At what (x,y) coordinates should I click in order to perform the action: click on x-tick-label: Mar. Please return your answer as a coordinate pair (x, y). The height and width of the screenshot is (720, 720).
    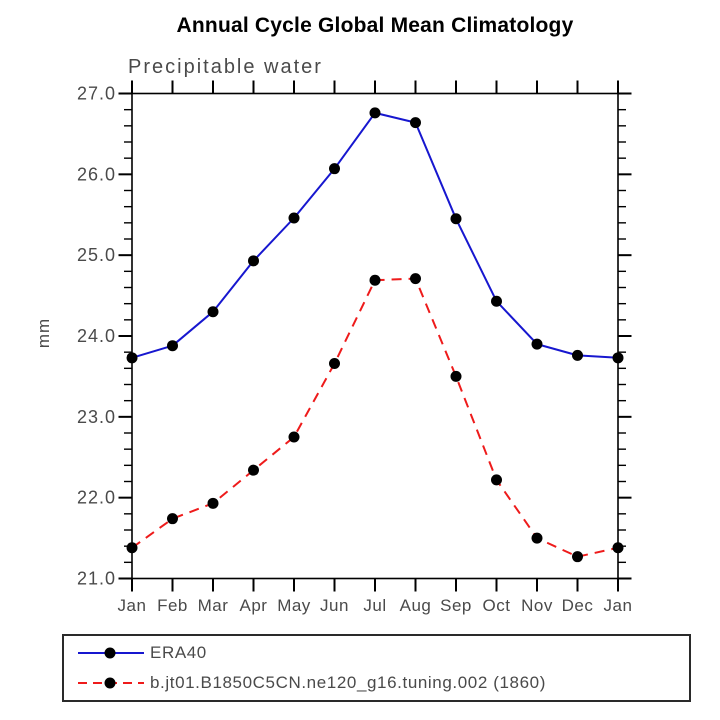
    Looking at the image, I should click on (213, 605).